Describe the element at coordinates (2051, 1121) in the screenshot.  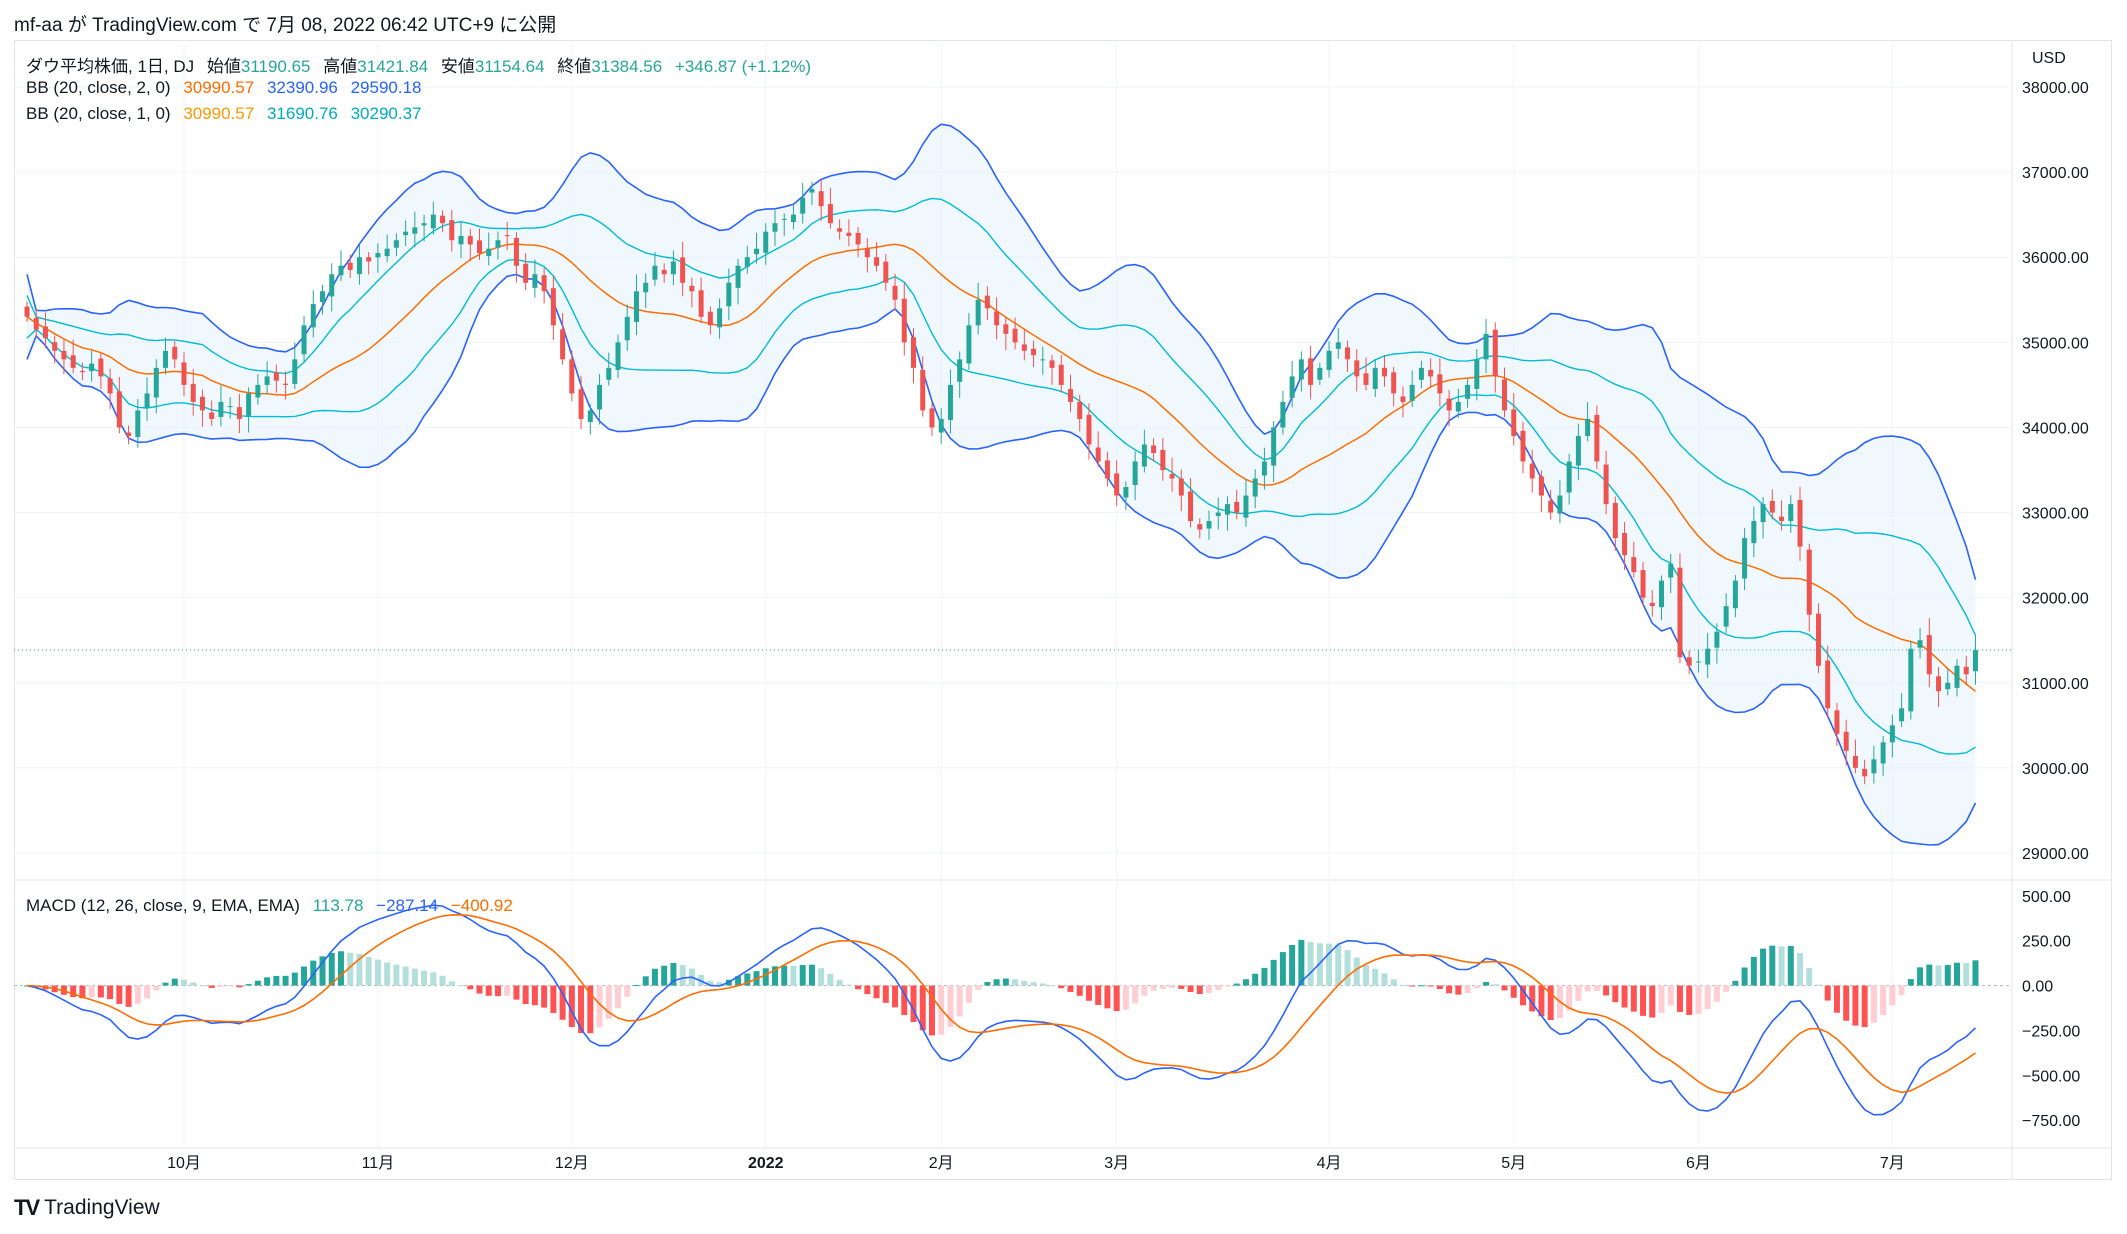
I see `macd-tick-label: −750.00` at that location.